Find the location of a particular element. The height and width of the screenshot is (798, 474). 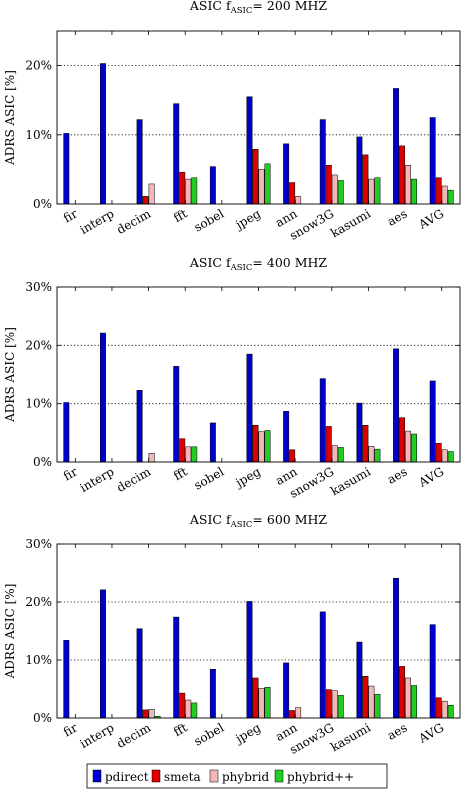

bar-smeta-jpeg is located at coordinates (255, 698).